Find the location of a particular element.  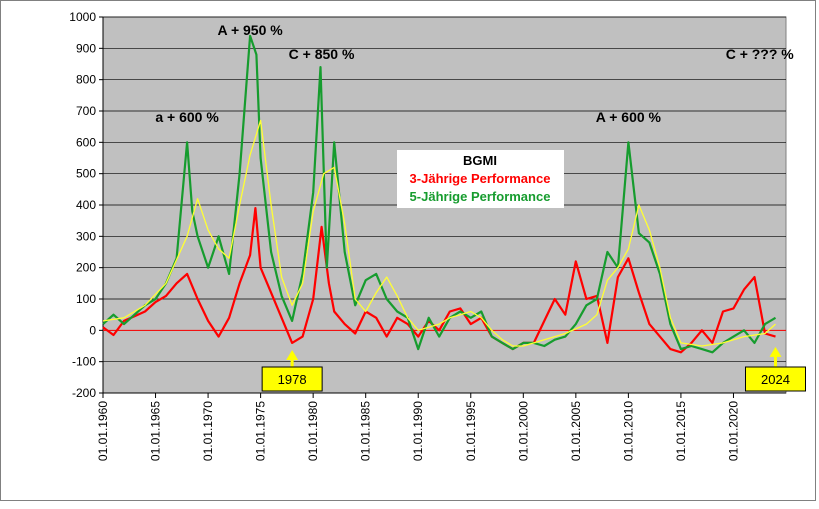

legend-box is located at coordinates (480, 179).